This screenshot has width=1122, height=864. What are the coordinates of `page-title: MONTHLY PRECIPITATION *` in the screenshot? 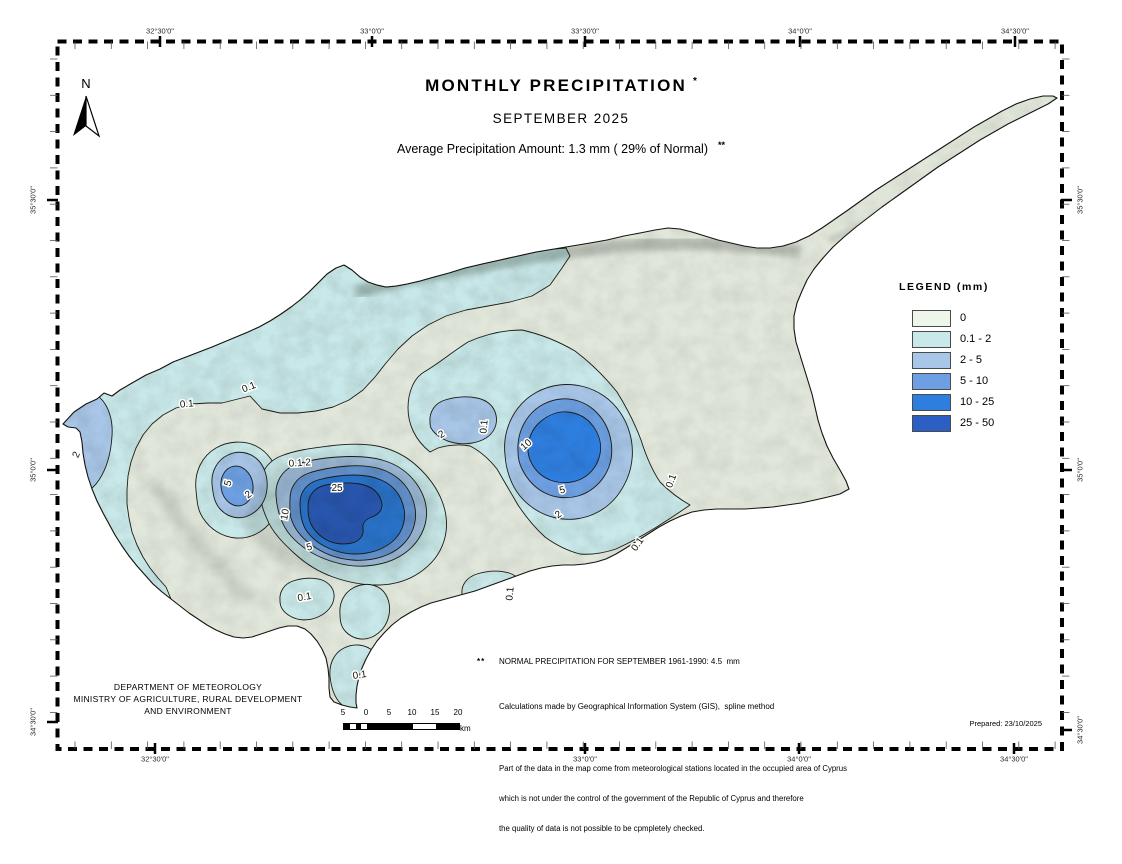 It's located at (561, 85).